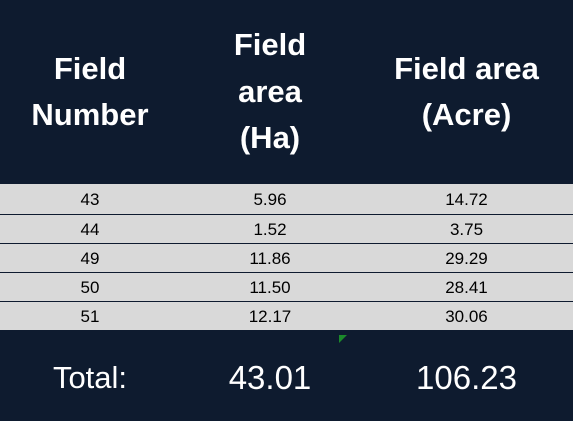 Image resolution: width=573 pixels, height=421 pixels. Describe the element at coordinates (90, 287) in the screenshot. I see `cell-field-number: 50` at that location.